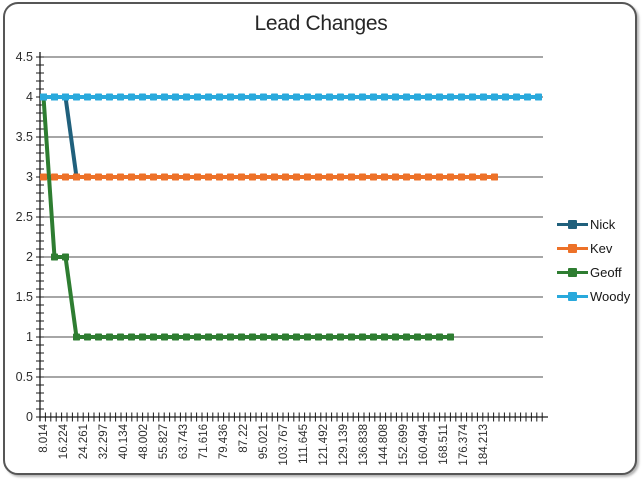 The height and width of the screenshot is (480, 642). Describe the element at coordinates (263, 442) in the screenshot. I see `x-axis-label: 95.021` at that location.